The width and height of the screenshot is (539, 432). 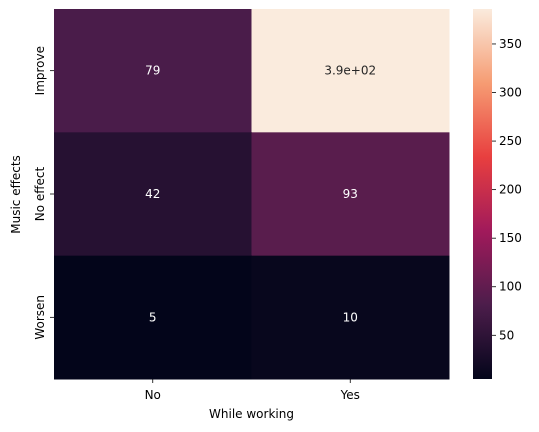 I want to click on cell-annotation: 42, so click(x=152, y=194).